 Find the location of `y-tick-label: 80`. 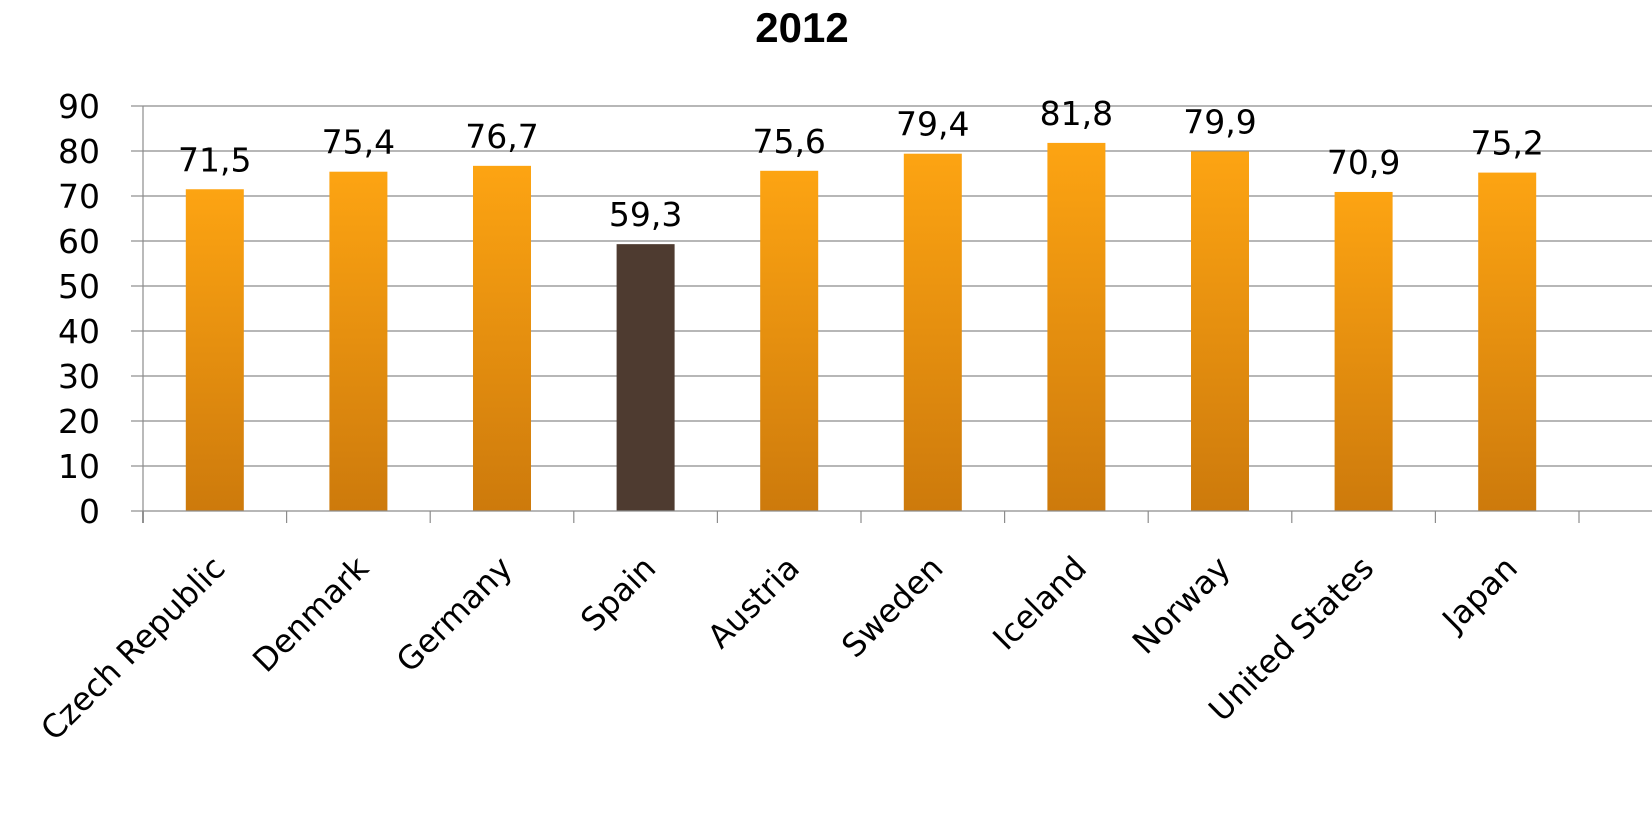

y-tick-label: 80 is located at coordinates (79, 151).